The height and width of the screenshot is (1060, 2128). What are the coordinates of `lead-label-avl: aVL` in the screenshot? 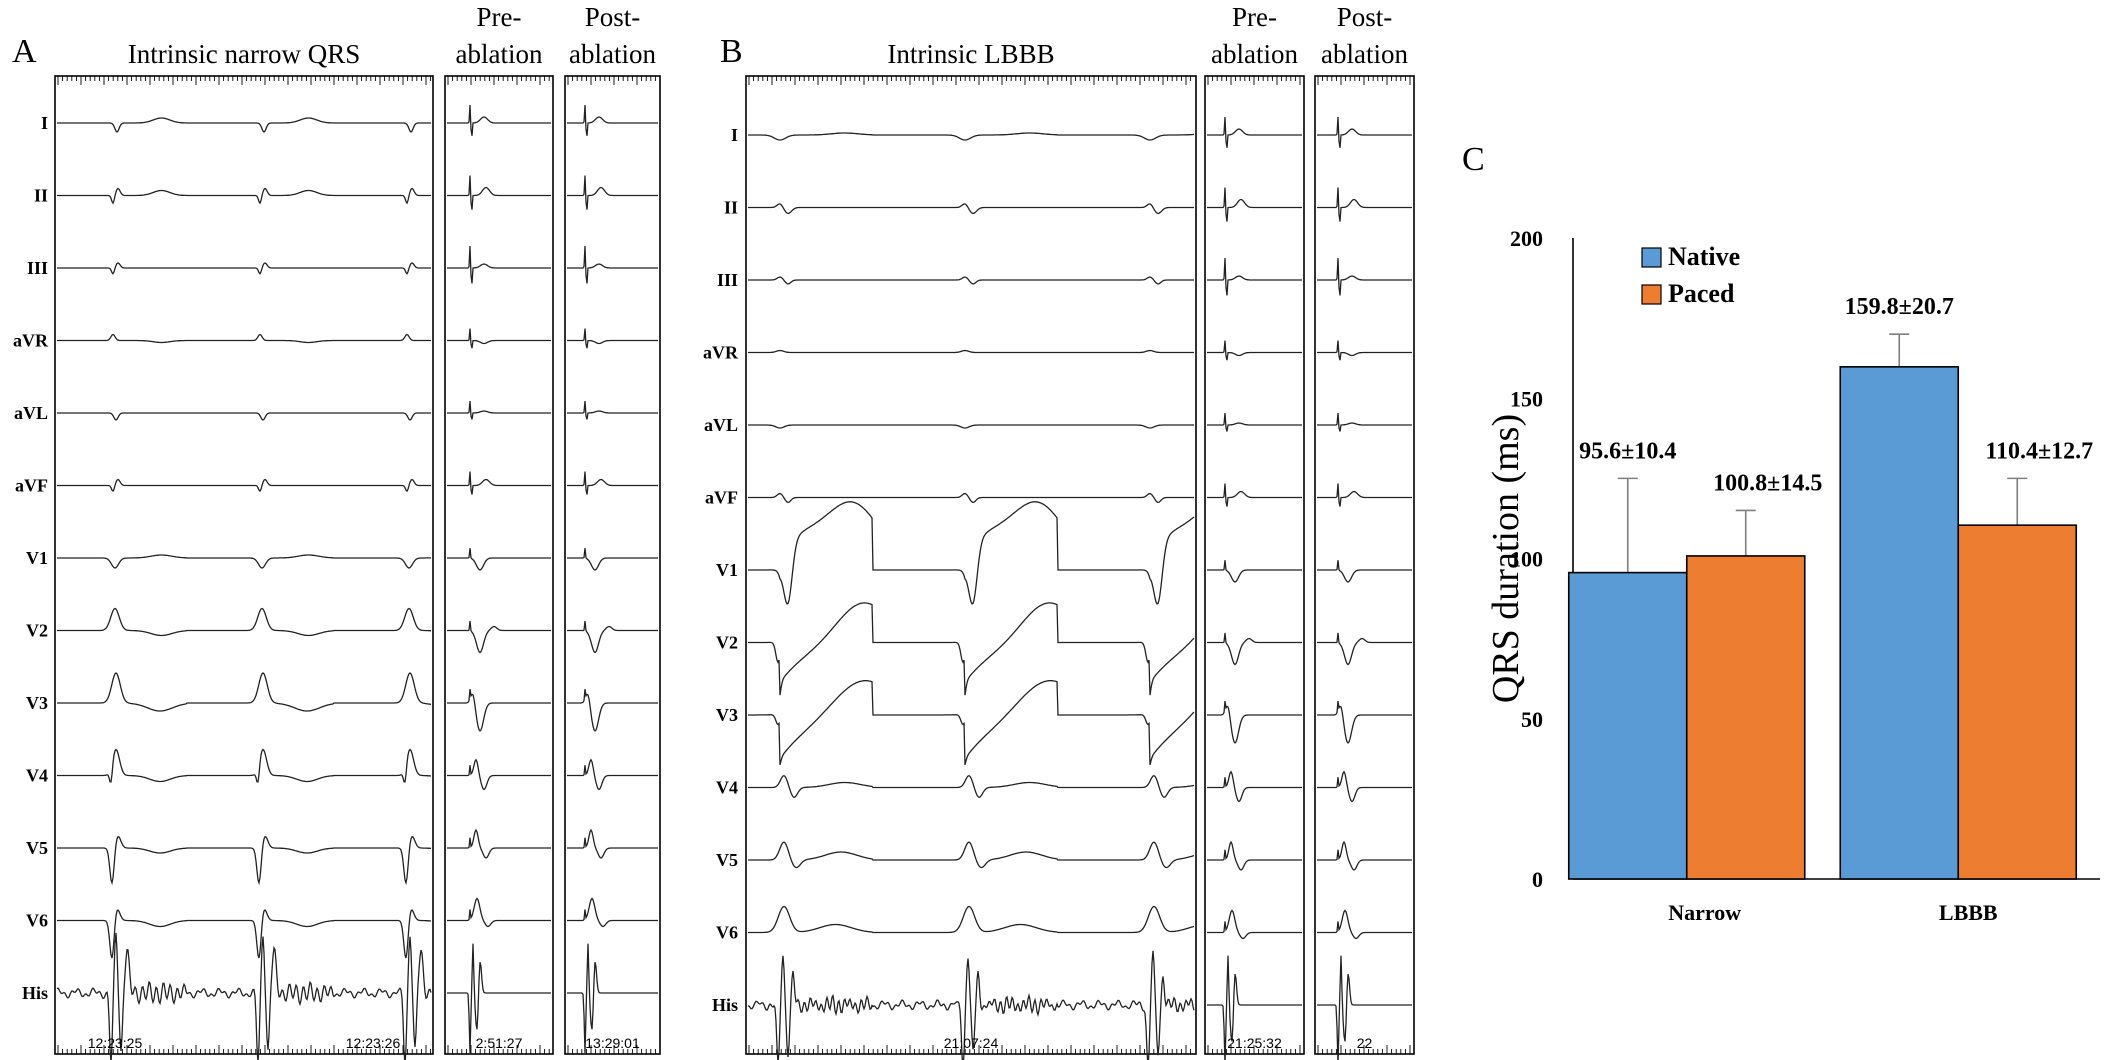 It's located at (31, 413).